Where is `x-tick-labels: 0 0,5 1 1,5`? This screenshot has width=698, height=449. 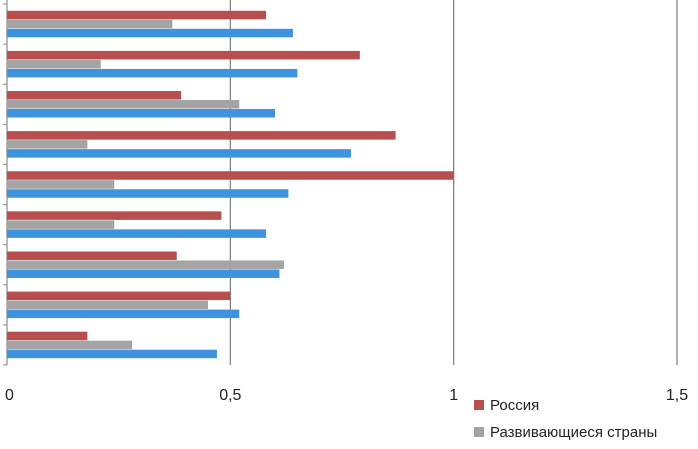 x-tick-labels: 0 0,5 1 1,5 is located at coordinates (346, 395).